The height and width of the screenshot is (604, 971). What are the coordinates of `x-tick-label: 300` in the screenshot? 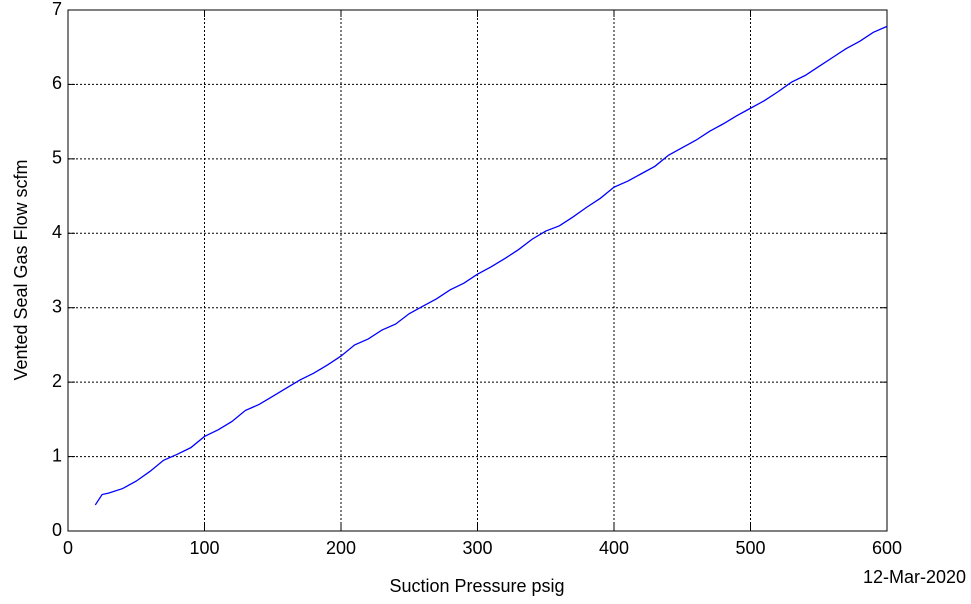 It's located at (477, 548).